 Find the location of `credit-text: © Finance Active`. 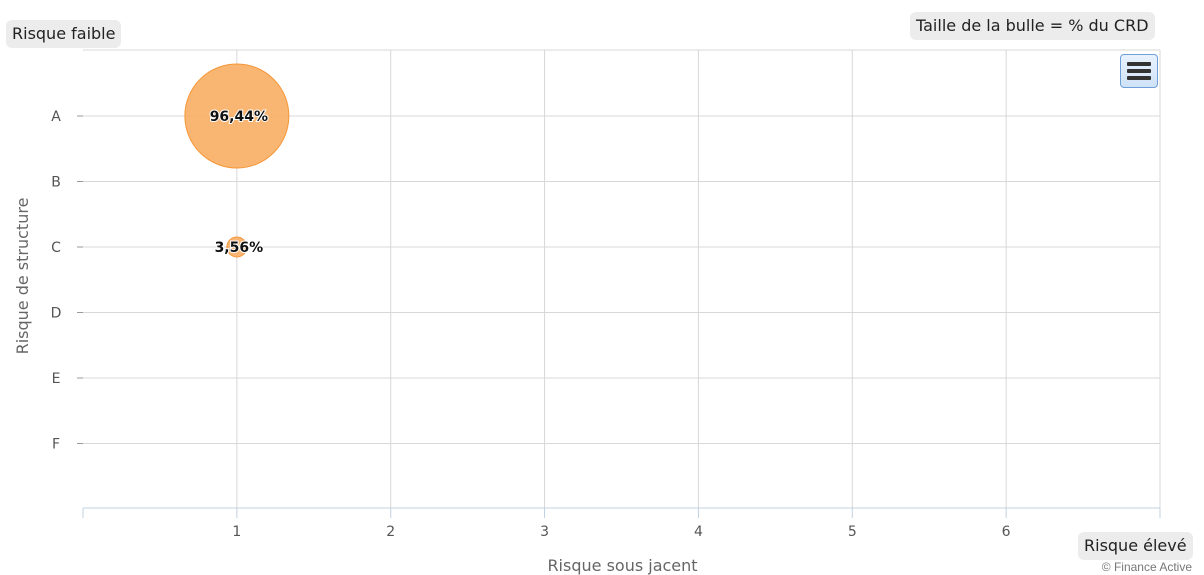

credit-text: © Finance Active is located at coordinates (1146, 567).